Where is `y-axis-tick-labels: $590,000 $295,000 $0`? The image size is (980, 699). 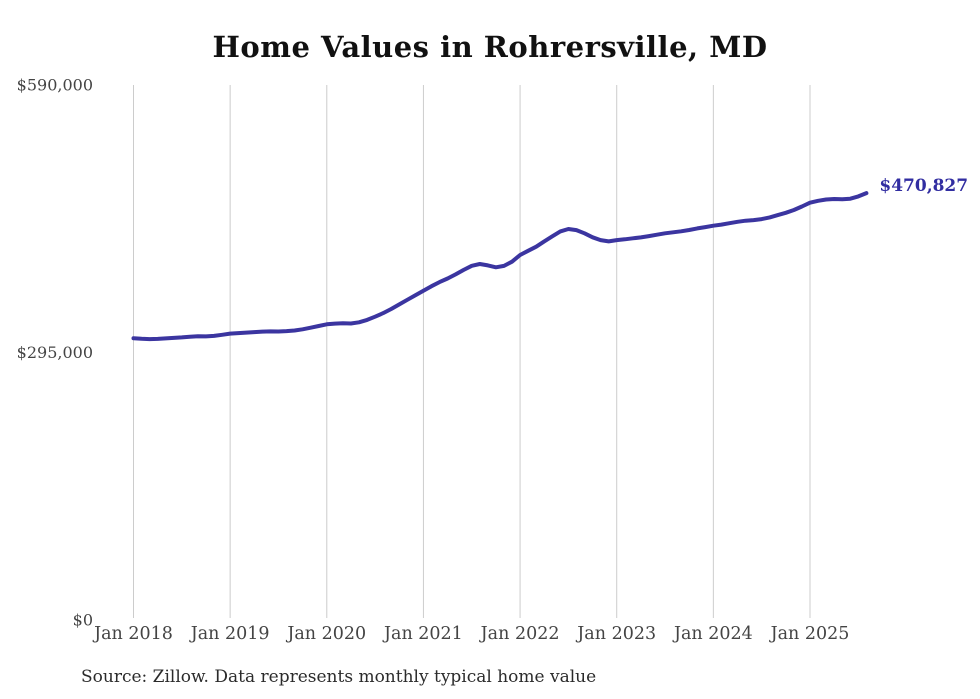 y-axis-tick-labels: $590,000 $295,000 $0 is located at coordinates (55, 353).